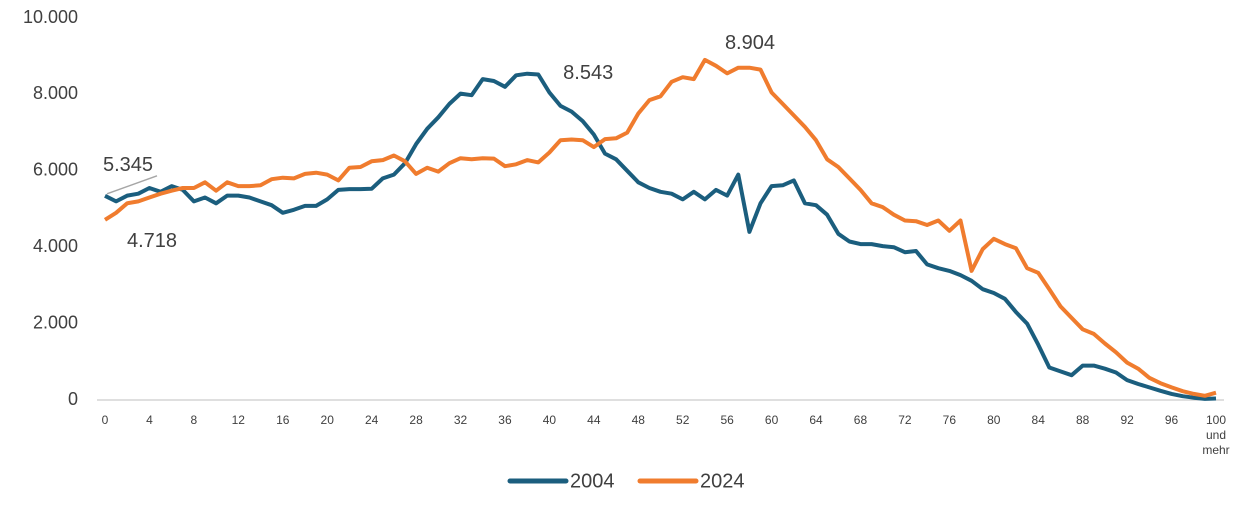 Image resolution: width=1241 pixels, height=525 pixels. What do you see at coordinates (905, 420) in the screenshot?
I see `x-tick-label: 72` at bounding box center [905, 420].